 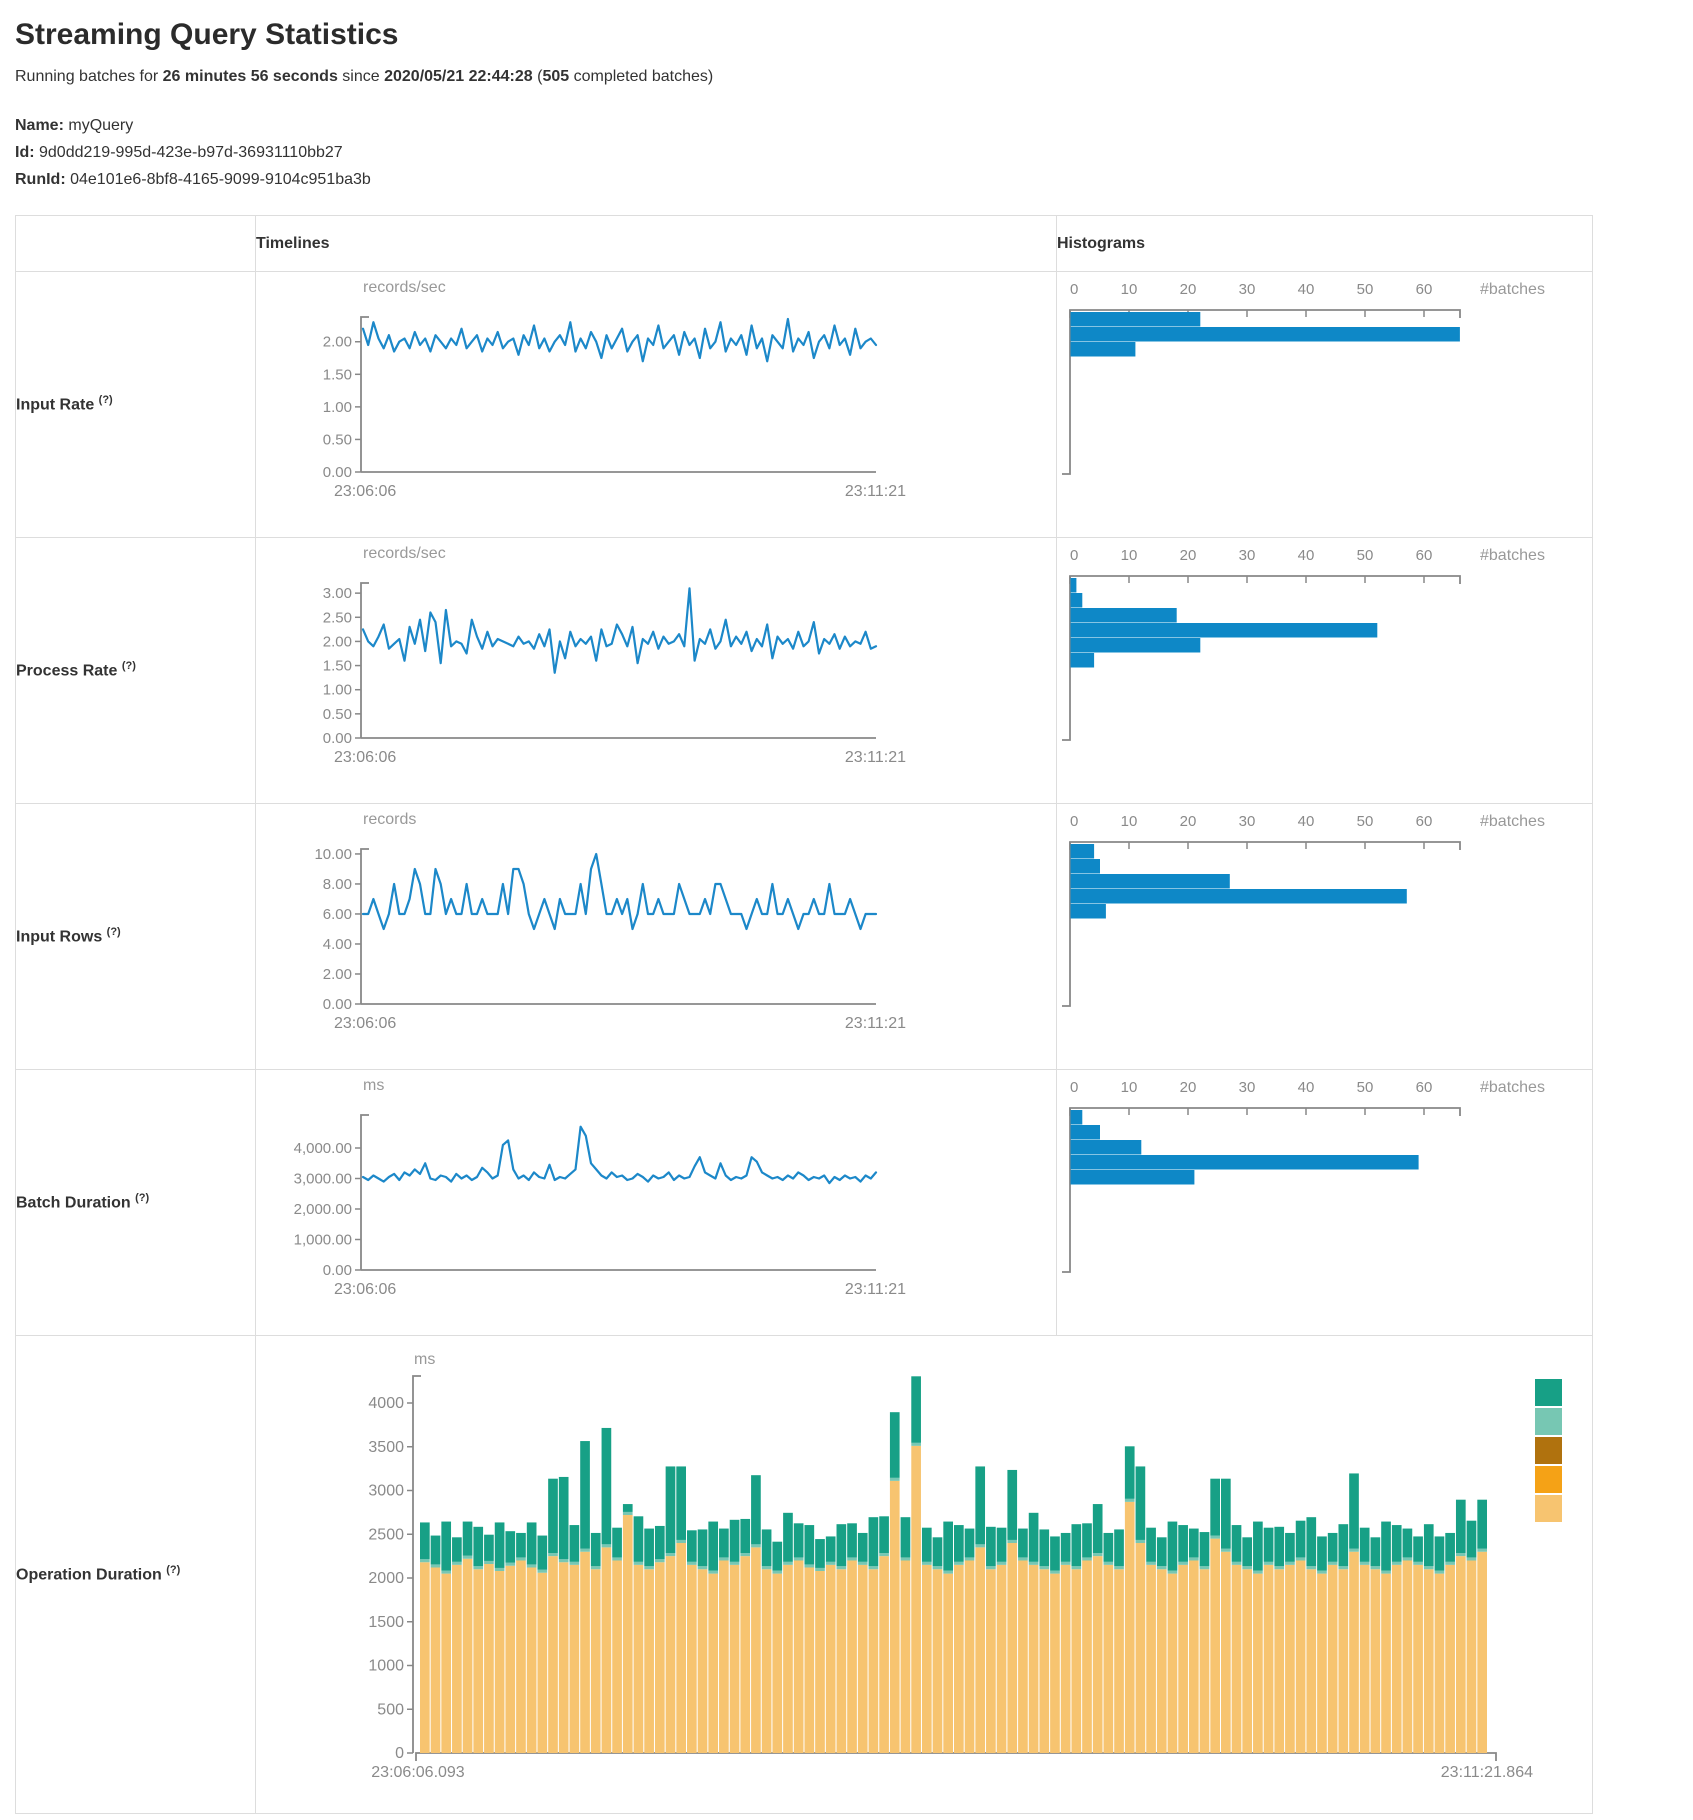 What do you see at coordinates (337, 374) in the screenshot?
I see `svg-text: 1.50` at bounding box center [337, 374].